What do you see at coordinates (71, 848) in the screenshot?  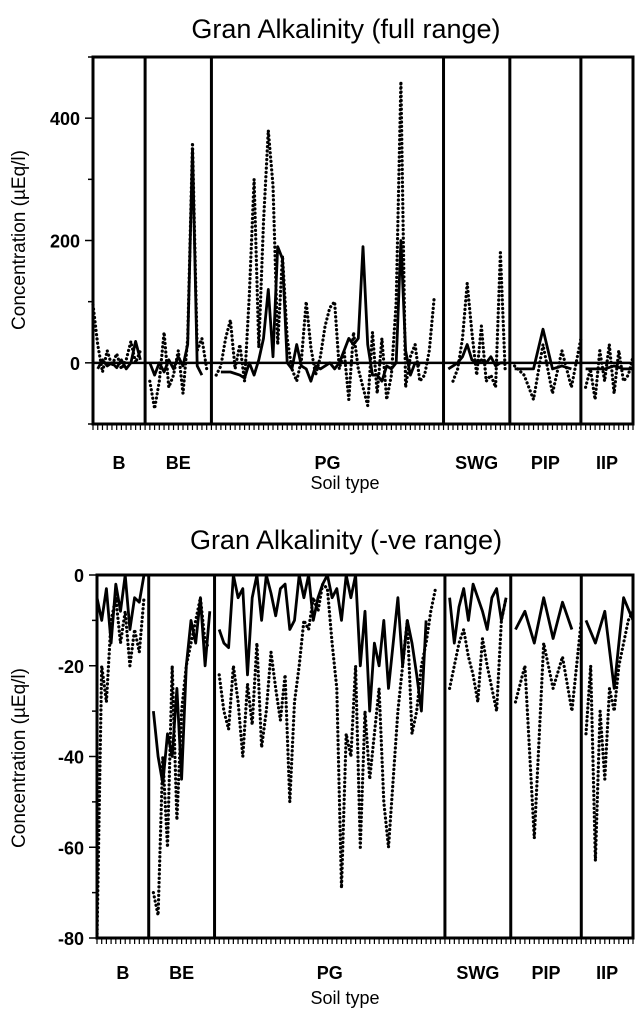 I see `y-tick-label: -60` at bounding box center [71, 848].